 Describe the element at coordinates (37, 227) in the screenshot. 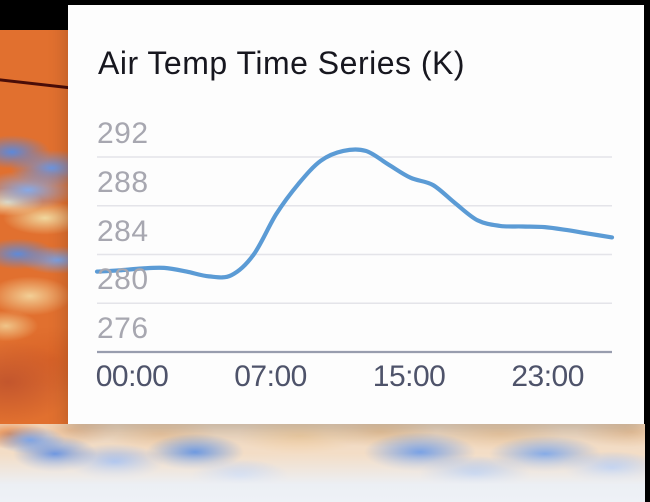

I see `thermal-map-left-strip` at that location.